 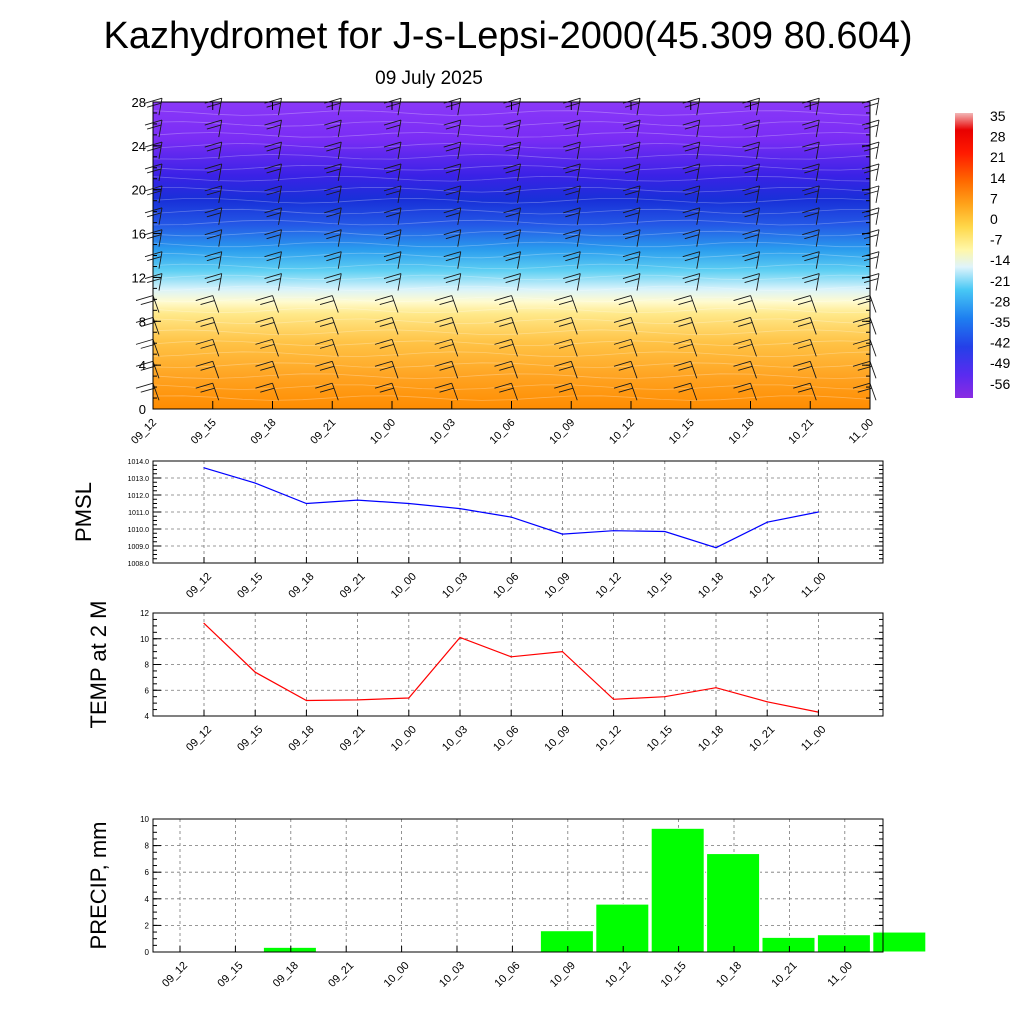 I want to click on precip-bar, so click(x=622, y=928).